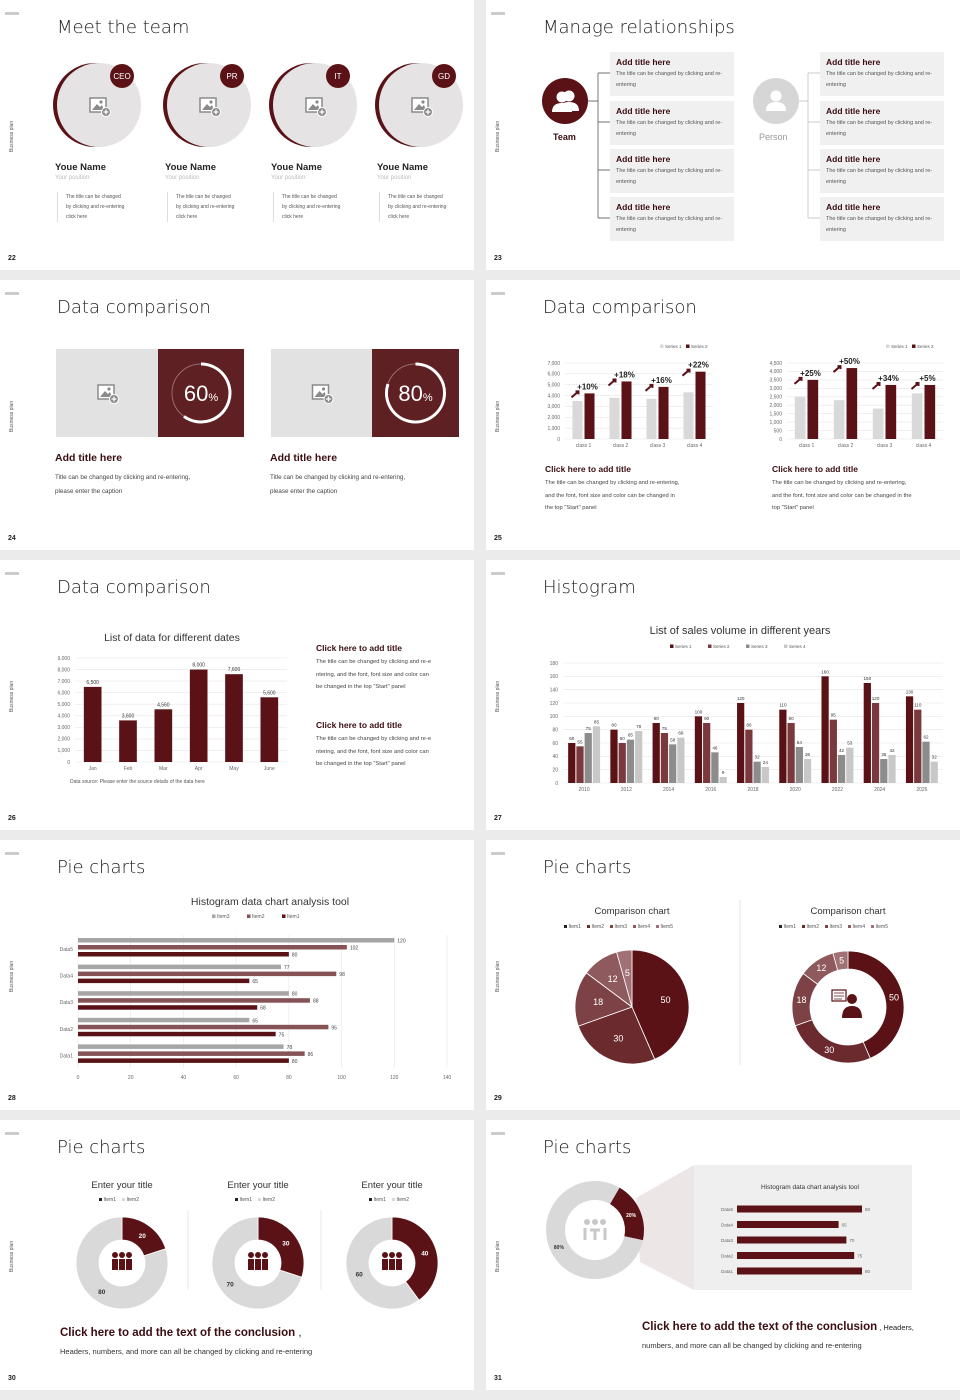 The image size is (960, 1400). Describe the element at coordinates (12, 538) in the screenshot. I see `slide-number: 24` at that location.